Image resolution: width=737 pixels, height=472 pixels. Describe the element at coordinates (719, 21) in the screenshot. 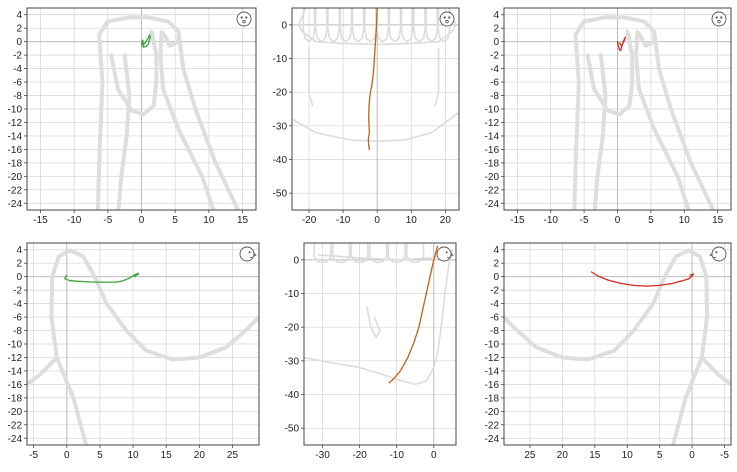

I see `face-mouth-icon` at that location.